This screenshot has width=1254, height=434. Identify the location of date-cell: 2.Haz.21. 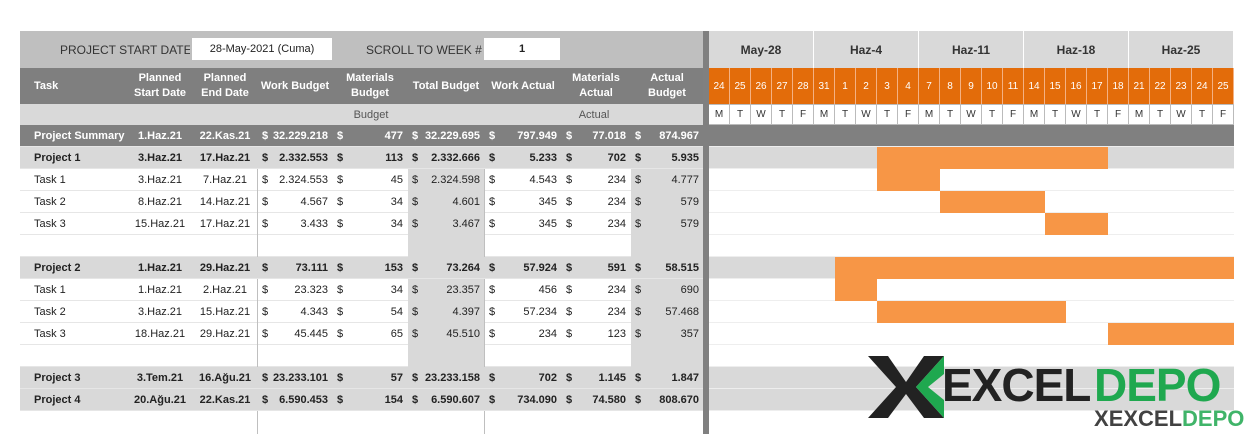
(225, 290).